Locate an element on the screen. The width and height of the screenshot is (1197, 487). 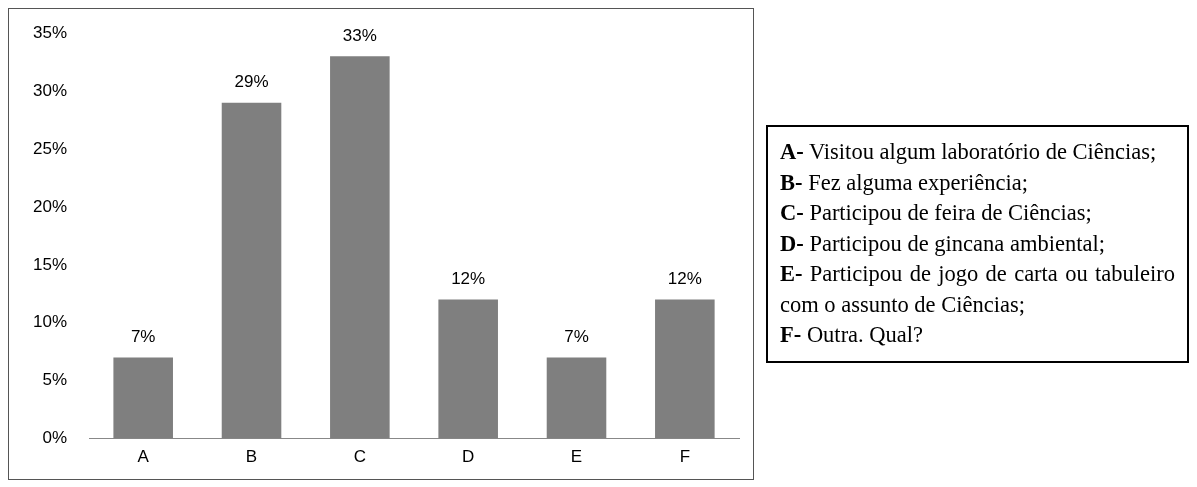
text: F- Outra. Qual? is located at coordinates (852, 335).